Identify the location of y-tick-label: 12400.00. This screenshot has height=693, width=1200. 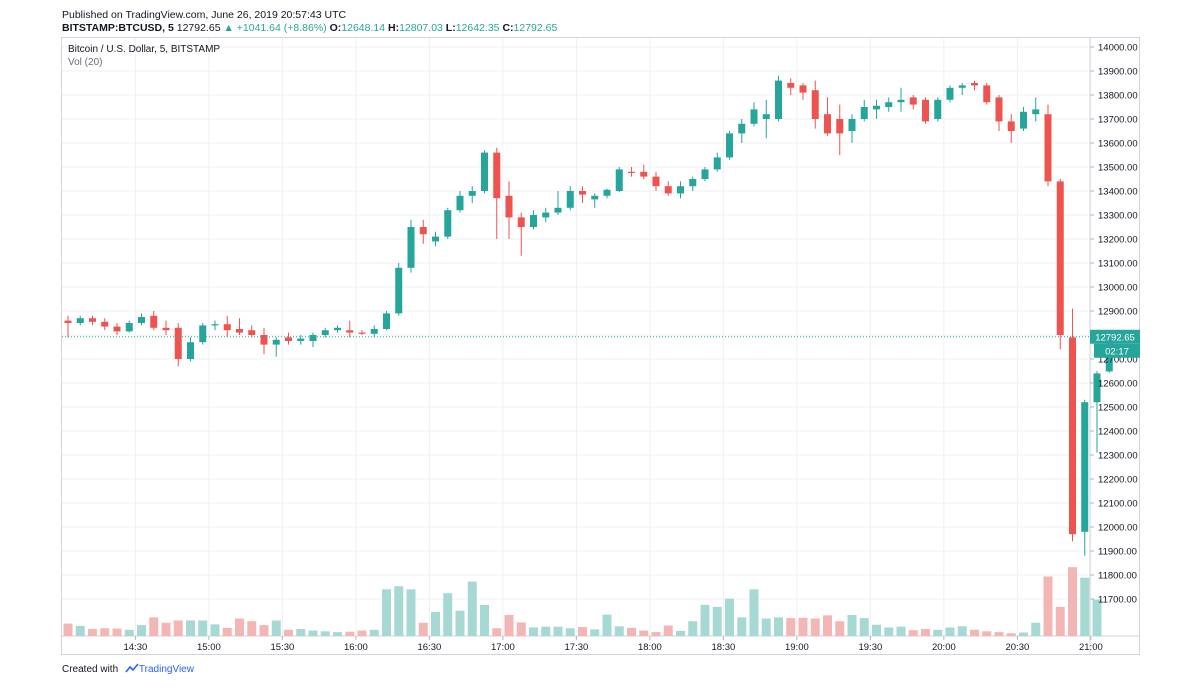
(1118, 432).